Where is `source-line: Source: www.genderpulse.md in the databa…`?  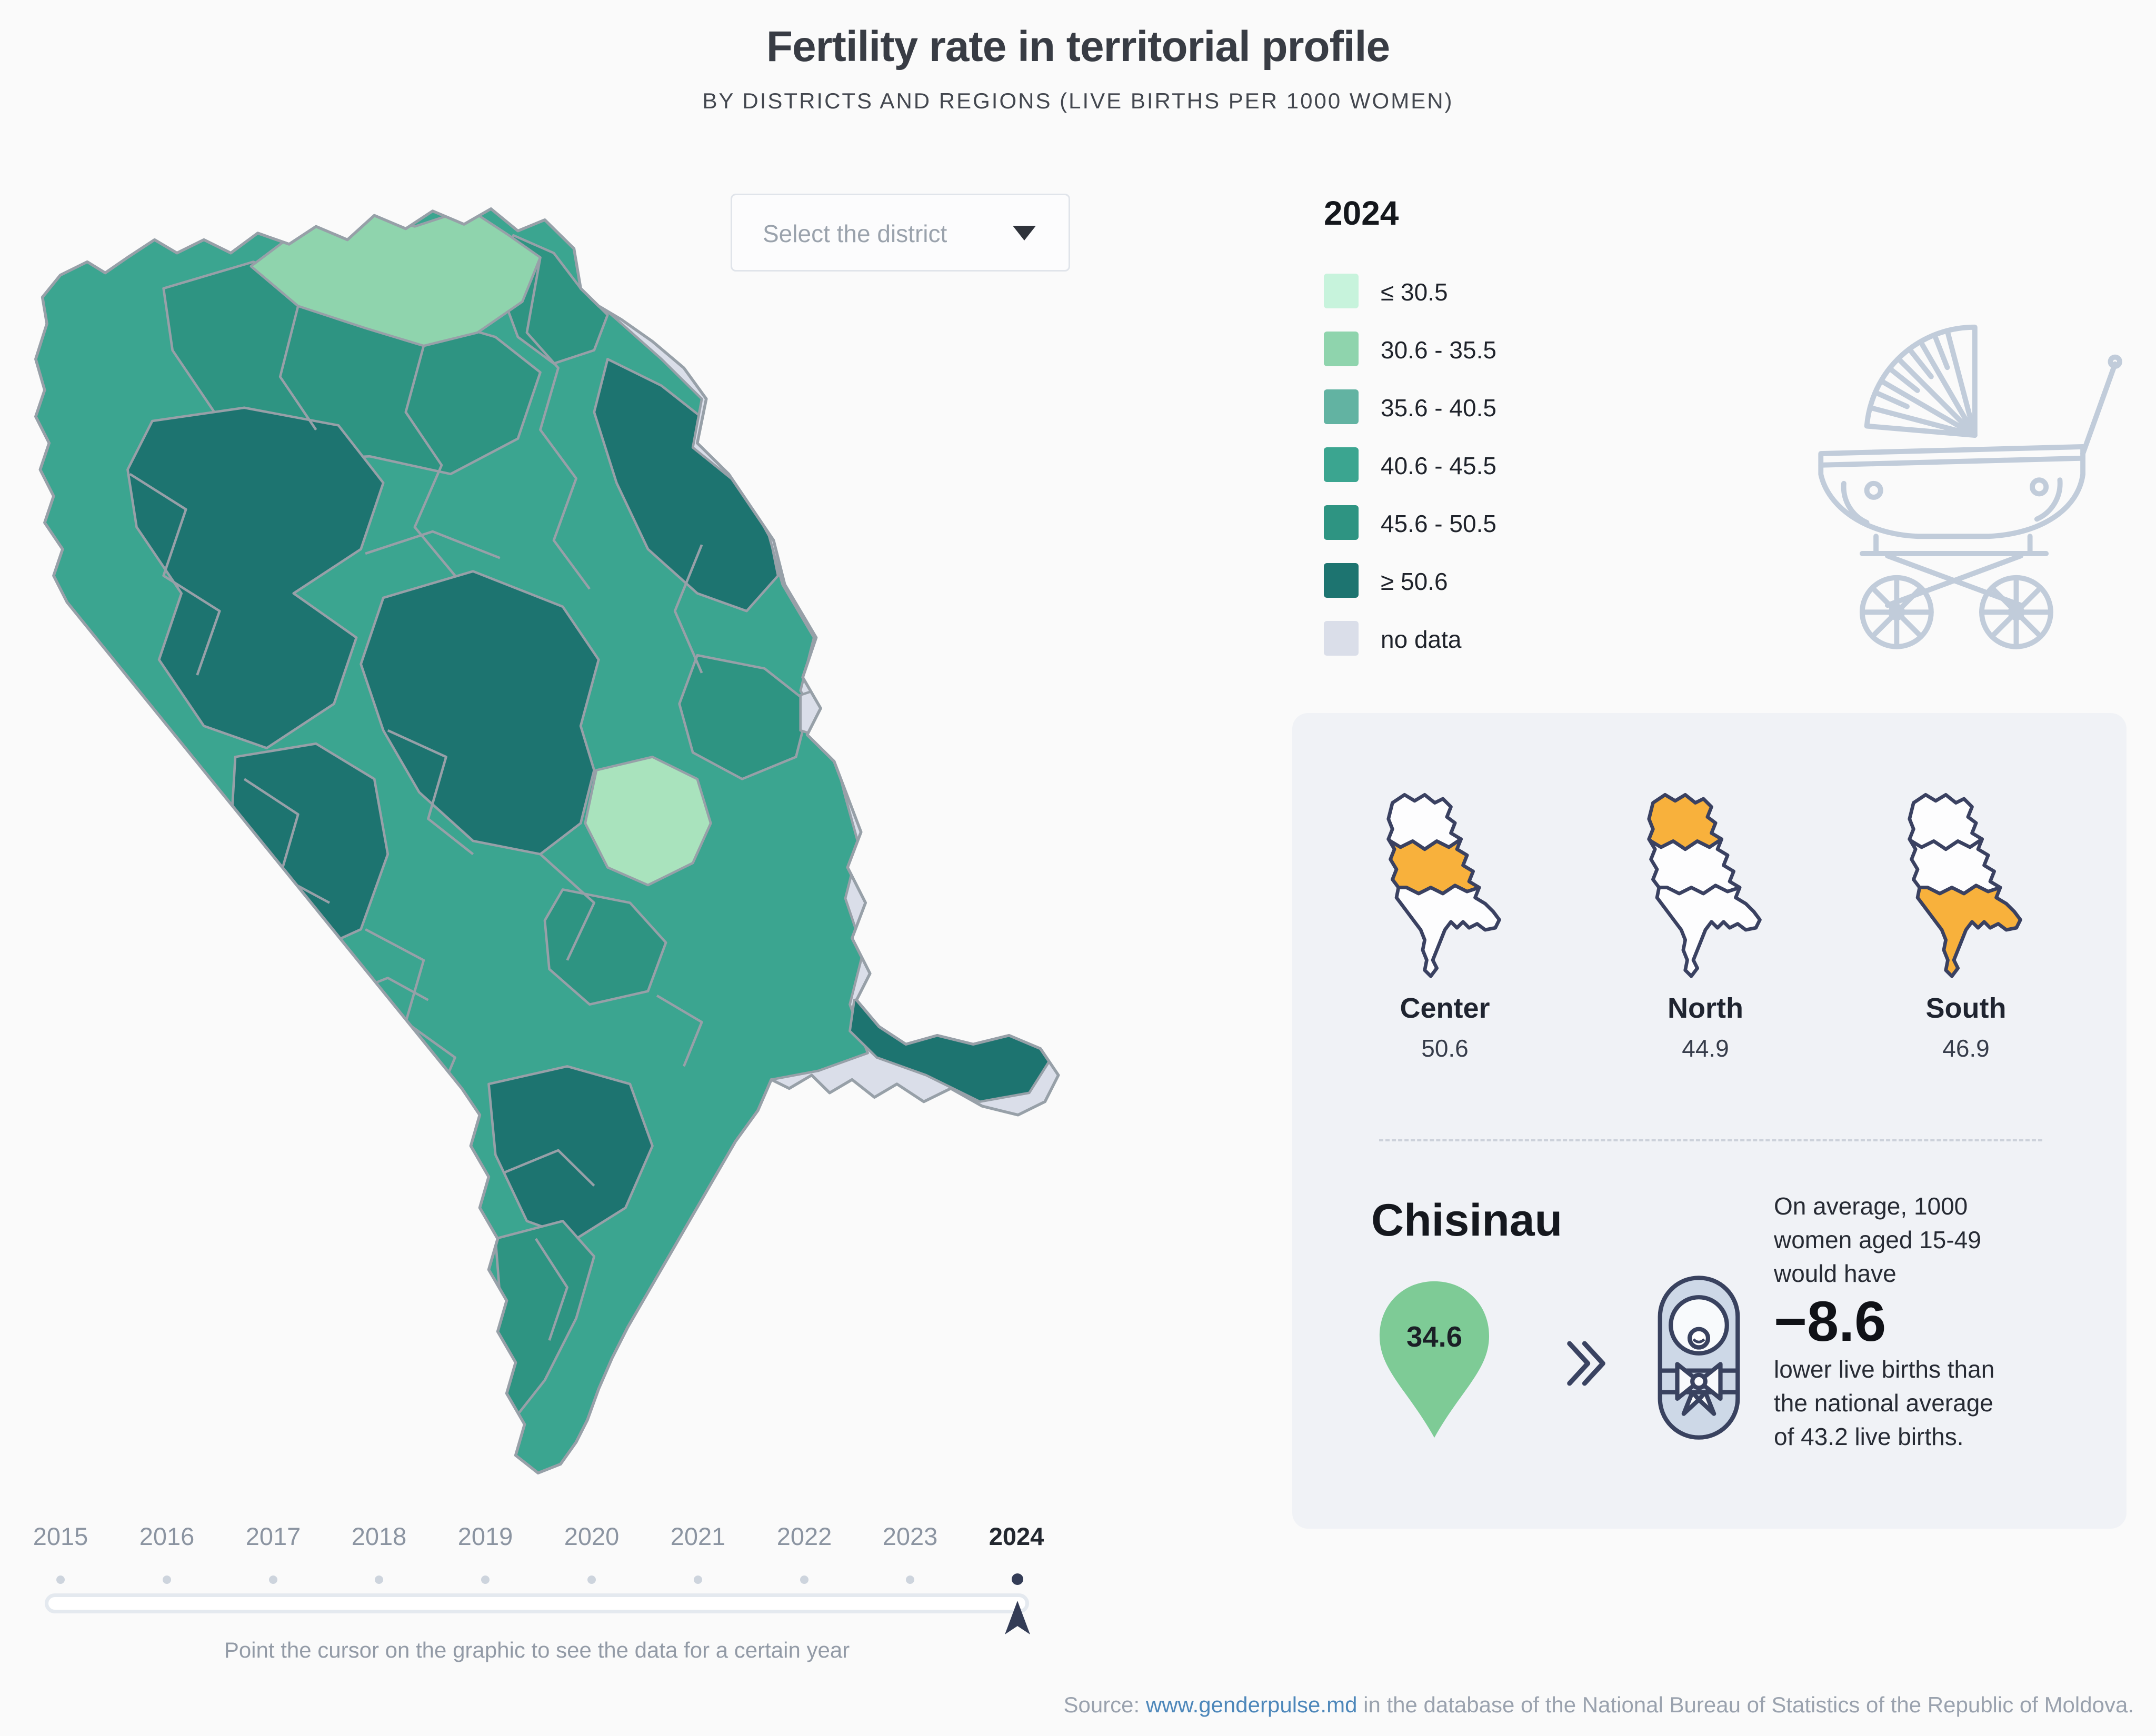 source-line: Source: www.genderpulse.md in the databa… is located at coordinates (1598, 1705).